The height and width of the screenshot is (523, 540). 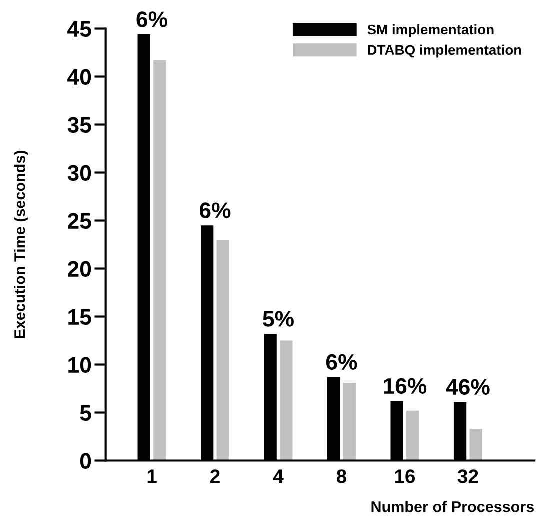 I want to click on y-axis-title: Execution Time (seconds), so click(x=21, y=244).